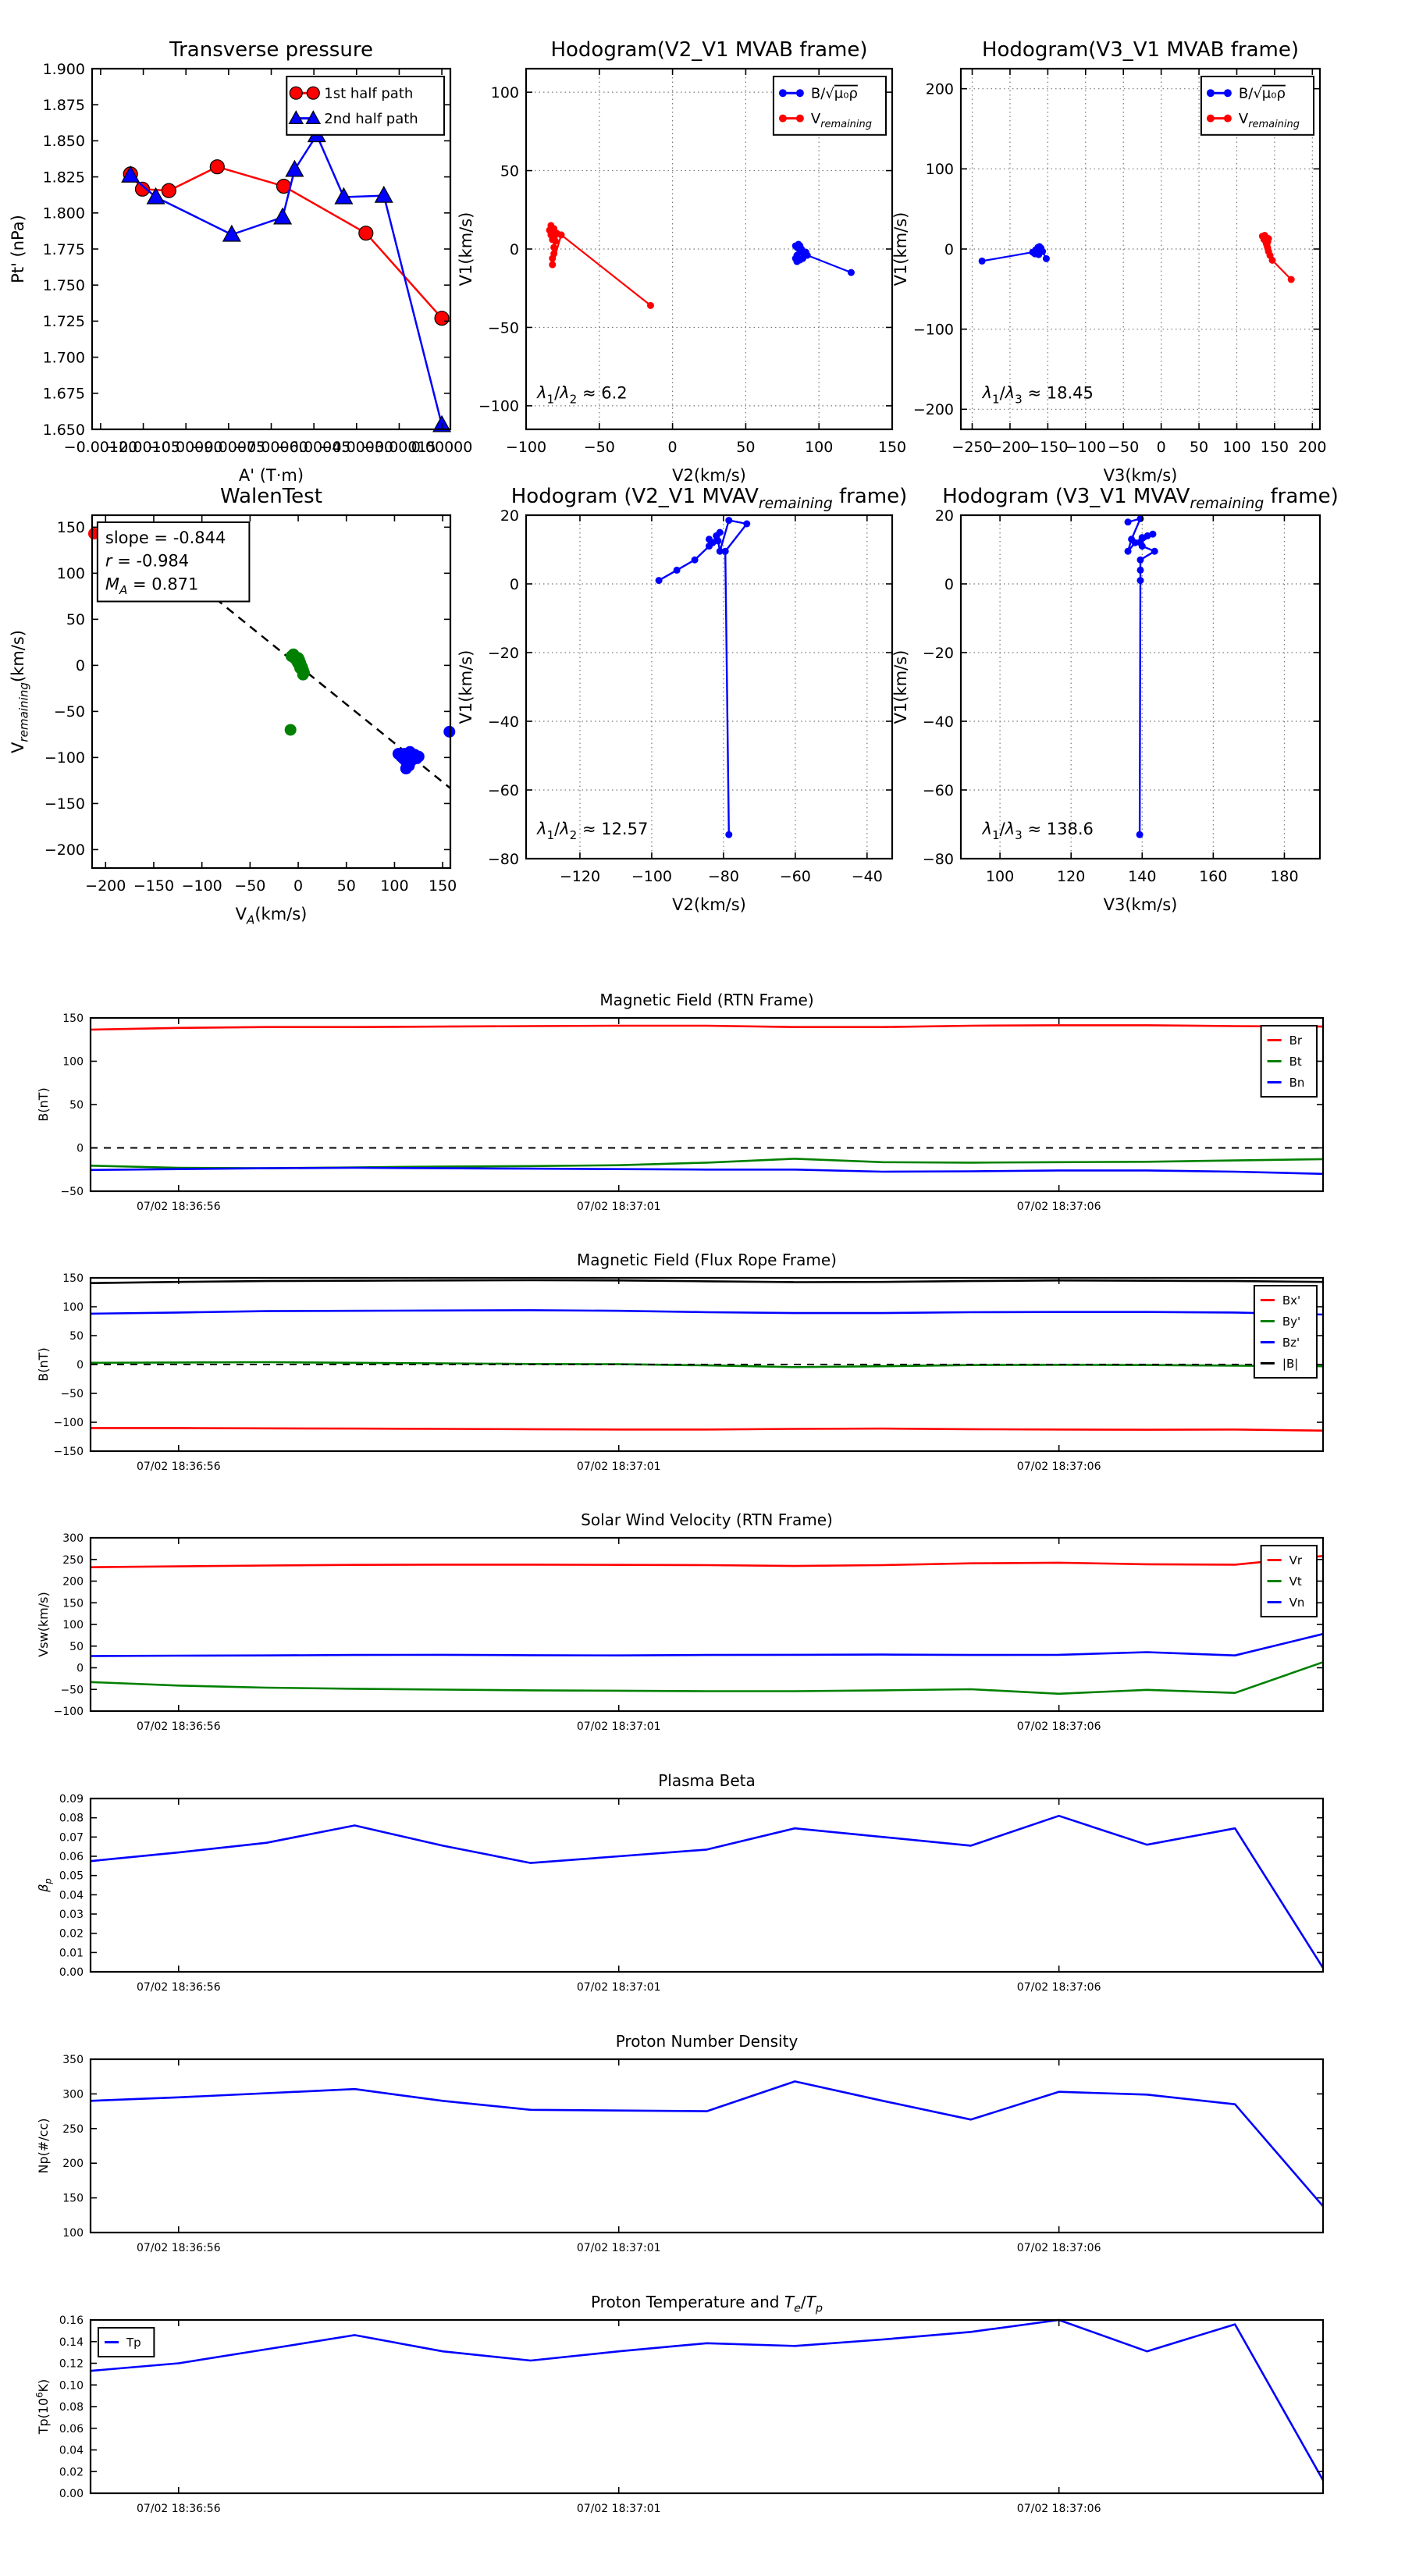  What do you see at coordinates (1010, 447) in the screenshot?
I see `x-tick-label: −200` at bounding box center [1010, 447].